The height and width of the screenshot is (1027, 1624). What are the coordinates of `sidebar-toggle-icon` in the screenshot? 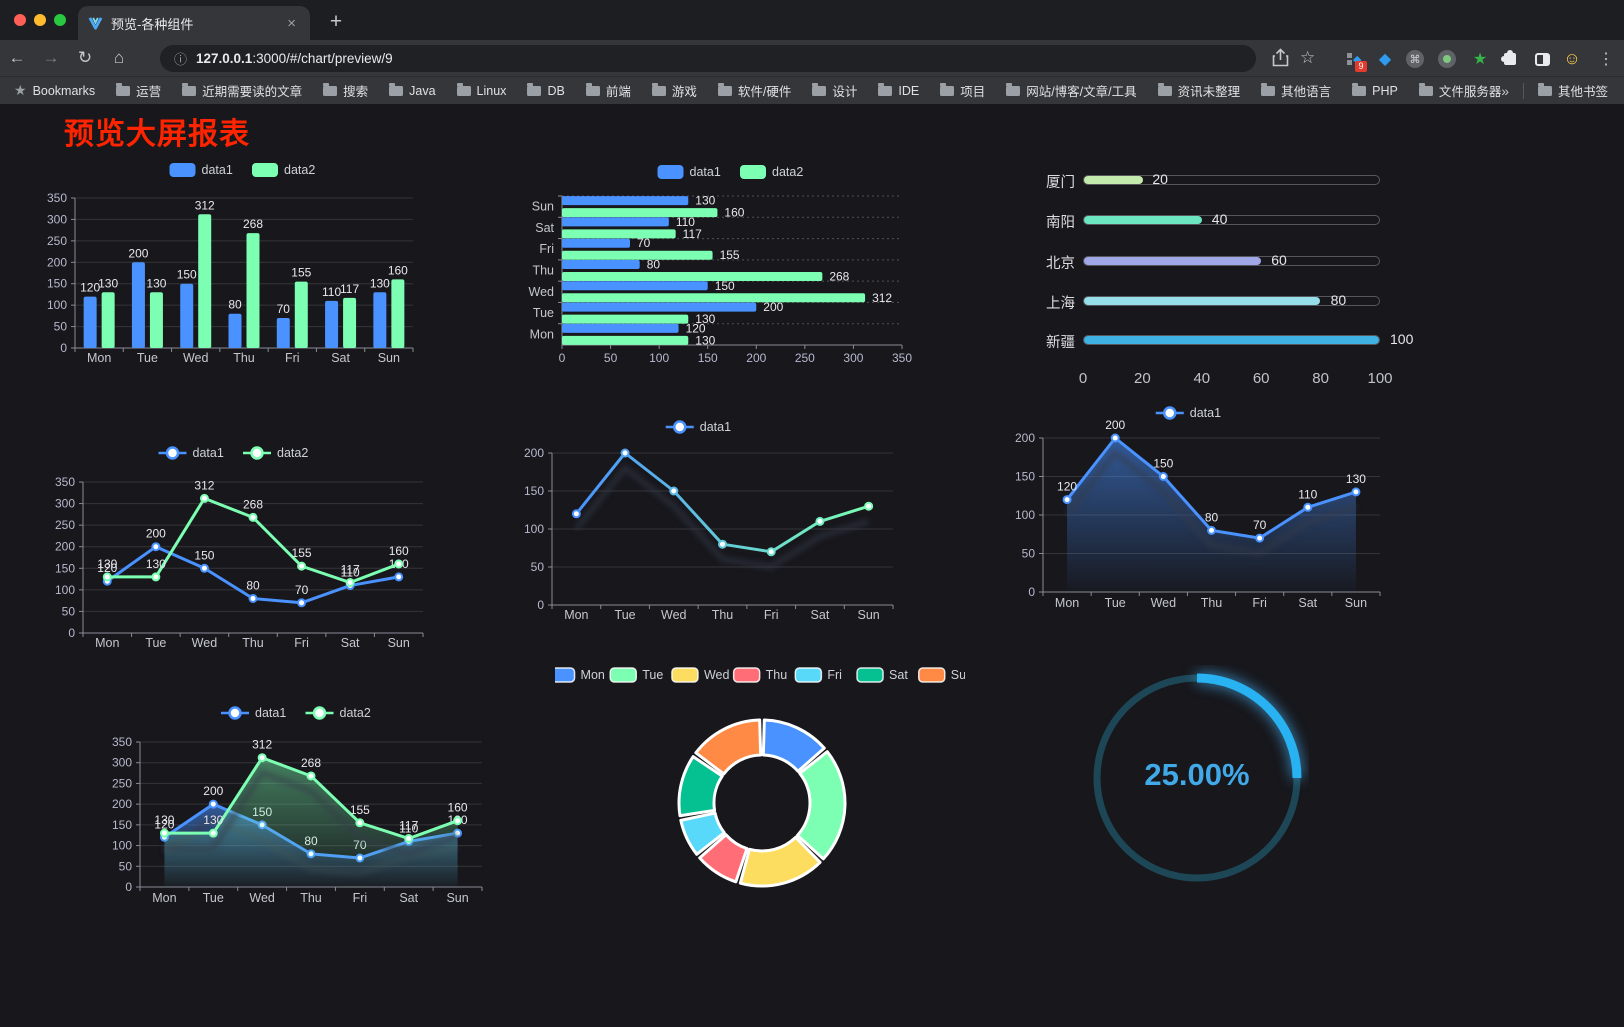 It's located at (1542, 59).